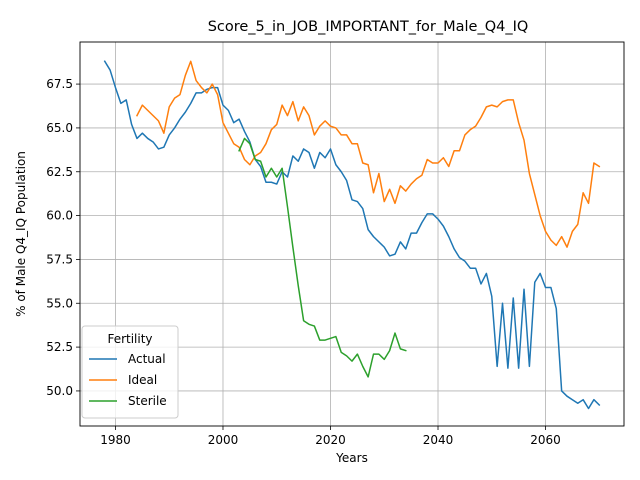 This screenshot has width=640, height=480. What do you see at coordinates (63, 237) in the screenshot?
I see `y-axis-ticks: 50.0 52.5 55.0 57.5 60.0 62.5 65.0 67.5` at bounding box center [63, 237].